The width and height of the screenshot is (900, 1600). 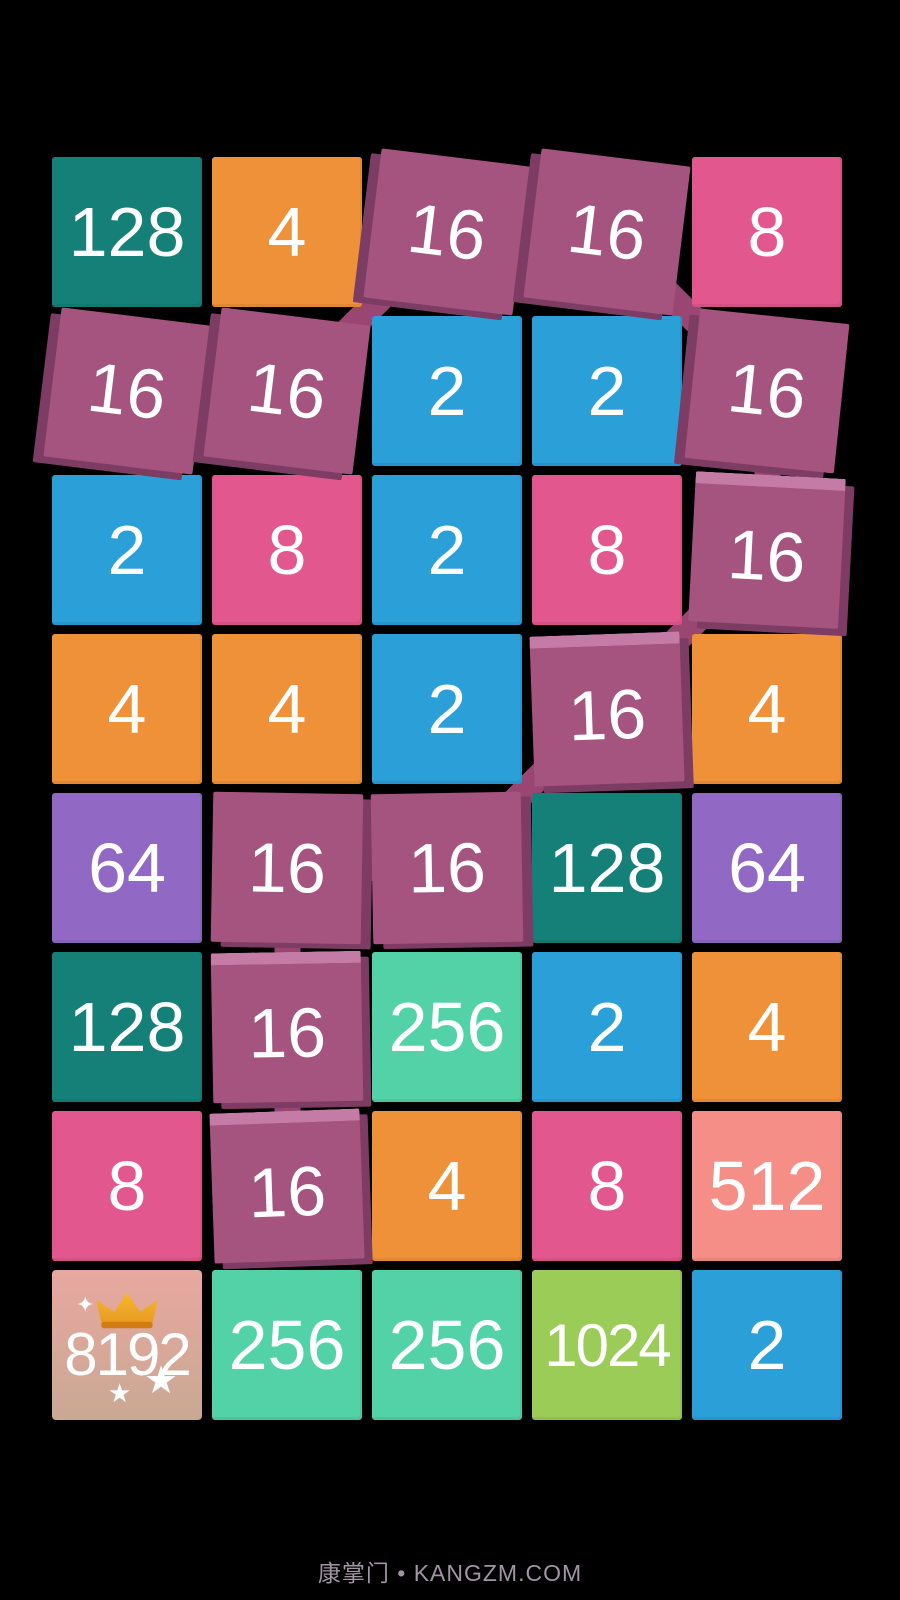 What do you see at coordinates (287, 550) in the screenshot?
I see `tile-8-r3c2: 8` at bounding box center [287, 550].